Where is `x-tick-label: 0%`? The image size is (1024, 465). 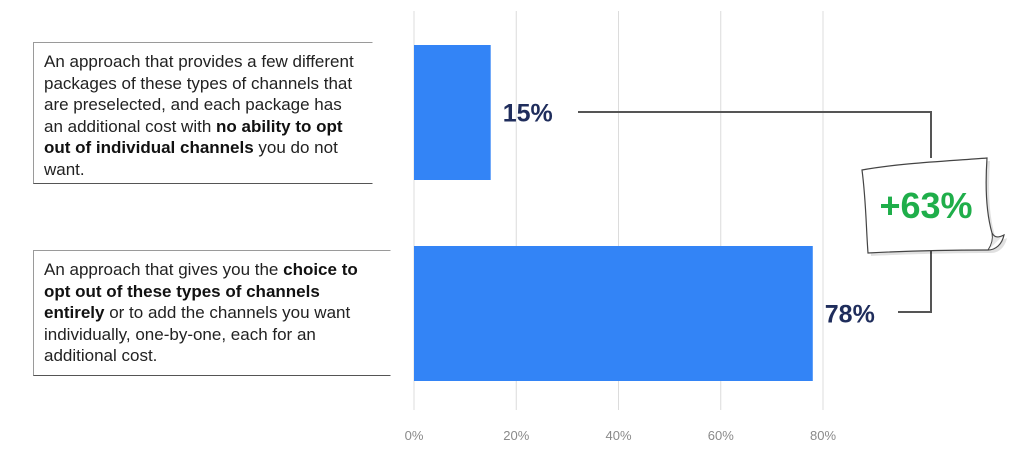 x-tick-label: 0% is located at coordinates (414, 435).